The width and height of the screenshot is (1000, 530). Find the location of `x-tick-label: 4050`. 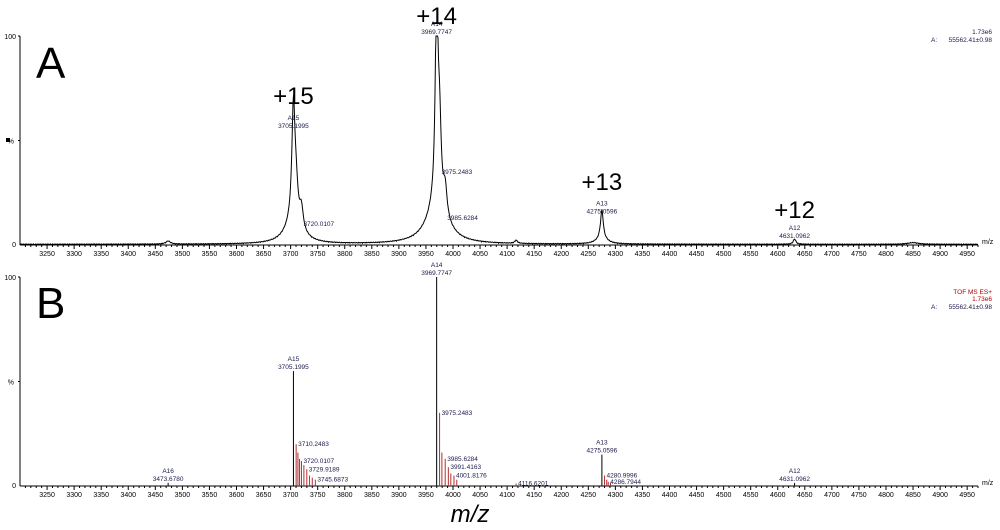

x-tick-label: 4050 is located at coordinates (480, 495).